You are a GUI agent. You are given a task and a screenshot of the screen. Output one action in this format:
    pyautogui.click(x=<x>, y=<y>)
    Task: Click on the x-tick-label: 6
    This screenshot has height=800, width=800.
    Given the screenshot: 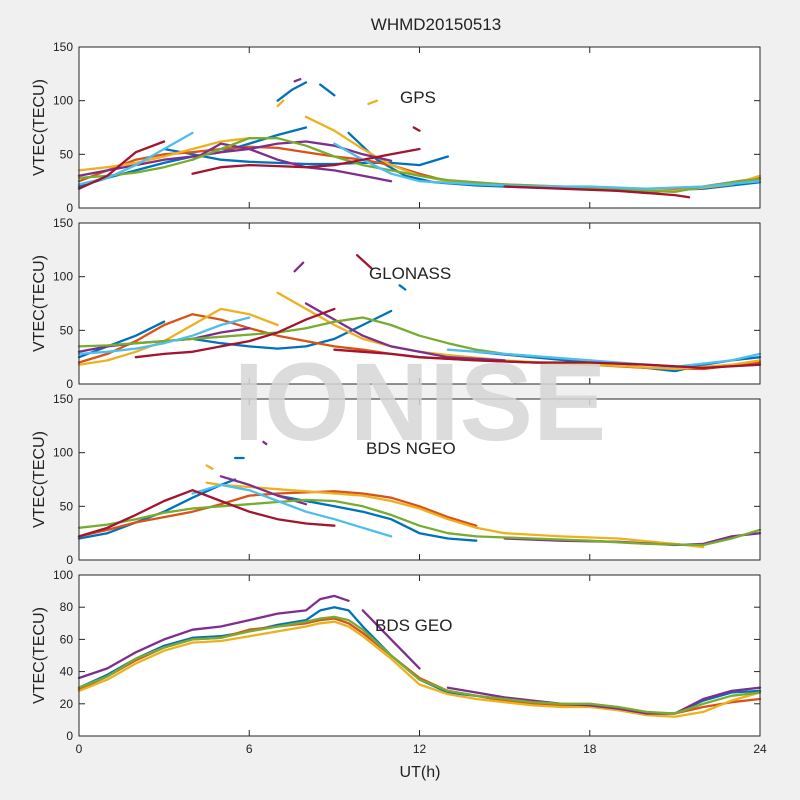 What is the action you would take?
    pyautogui.click(x=249, y=749)
    